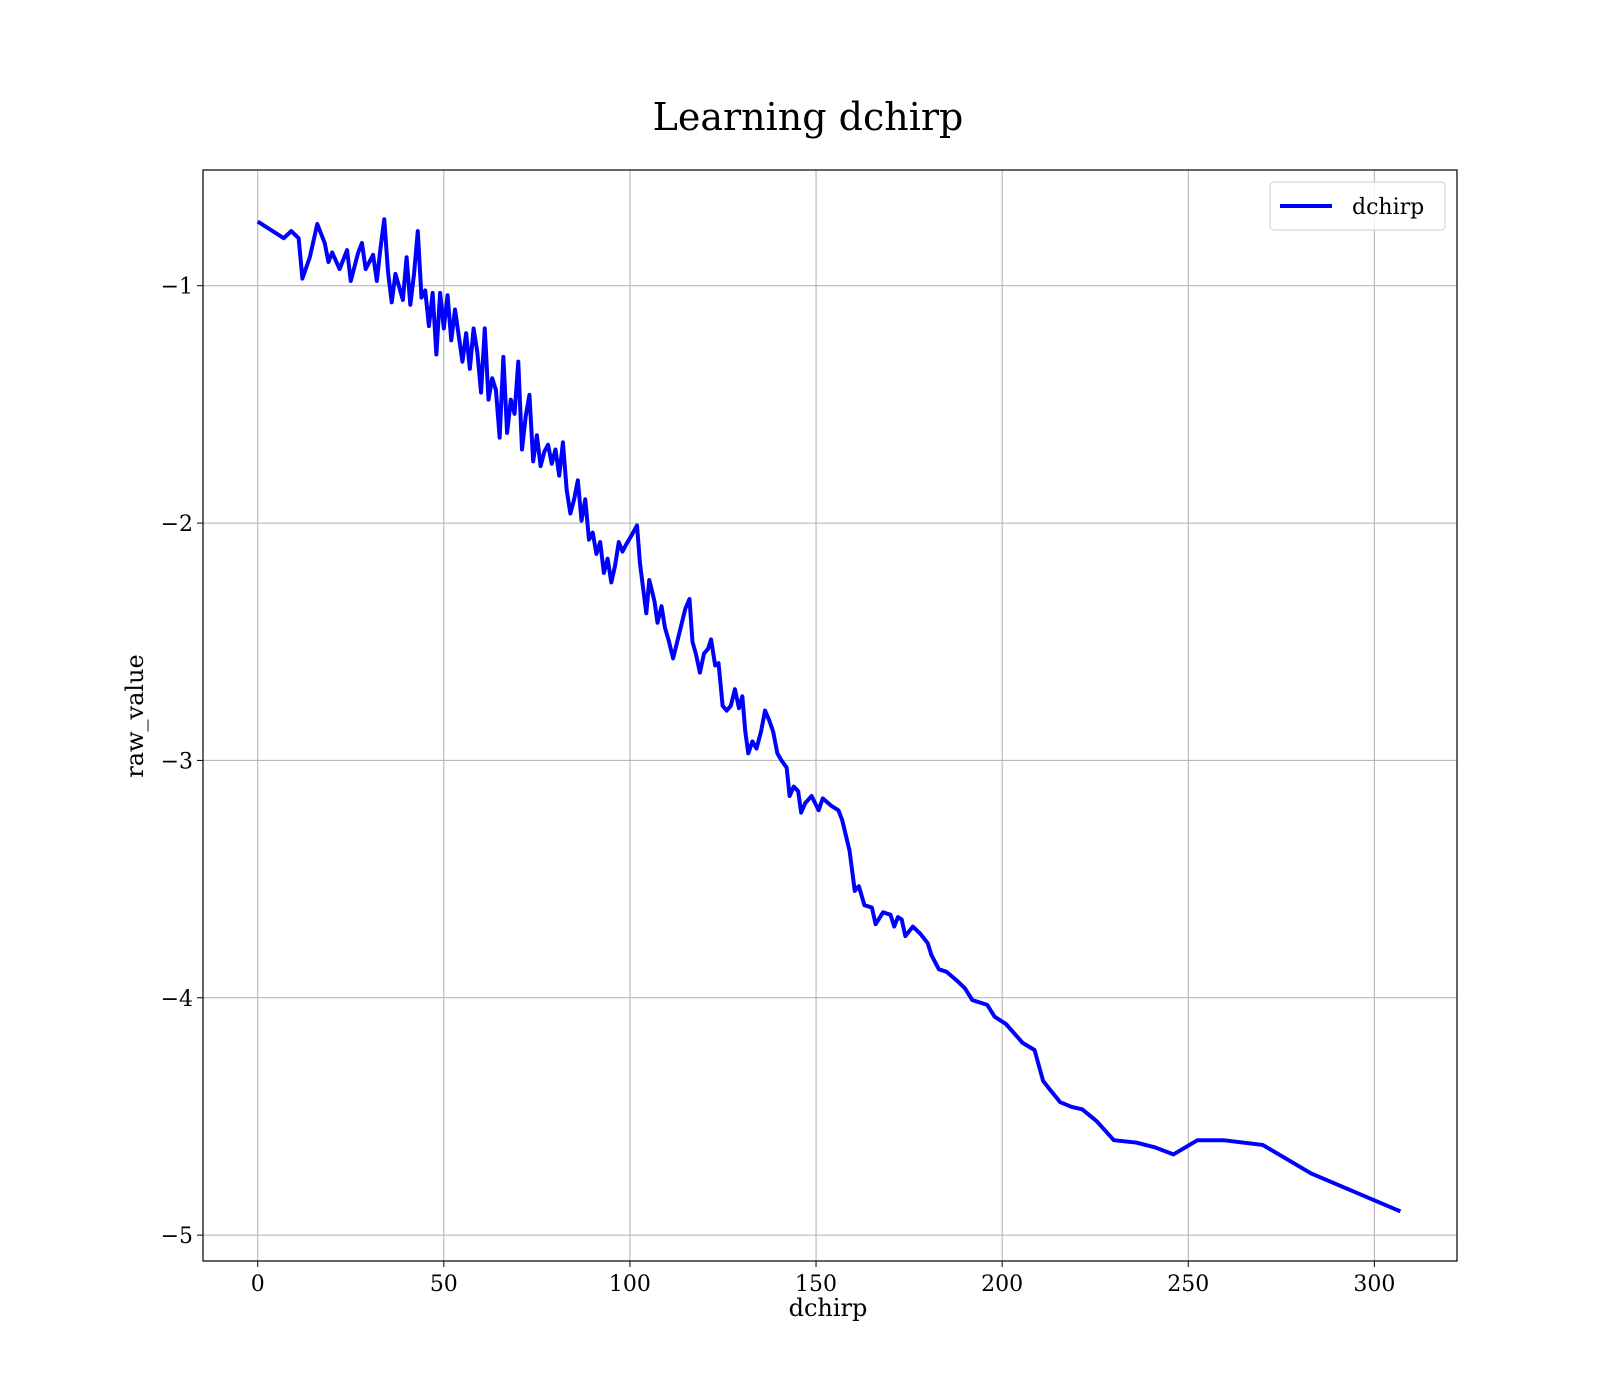 The image size is (1600, 1400). I want to click on chart-title: Learning dchirp, so click(808, 117).